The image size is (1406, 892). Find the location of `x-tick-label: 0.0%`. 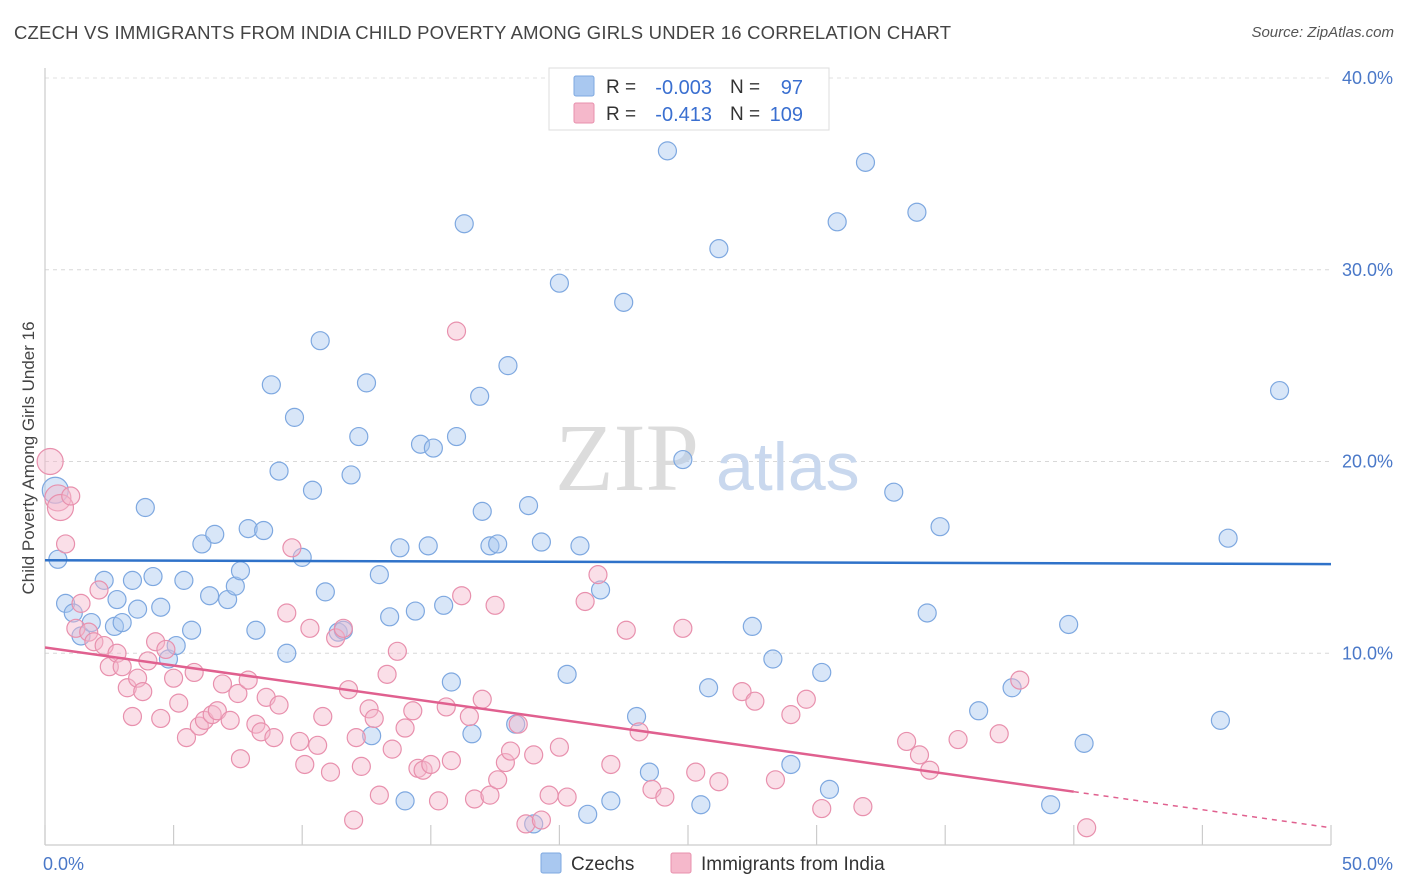

x-tick-label: 0.0% is located at coordinates (63, 864).